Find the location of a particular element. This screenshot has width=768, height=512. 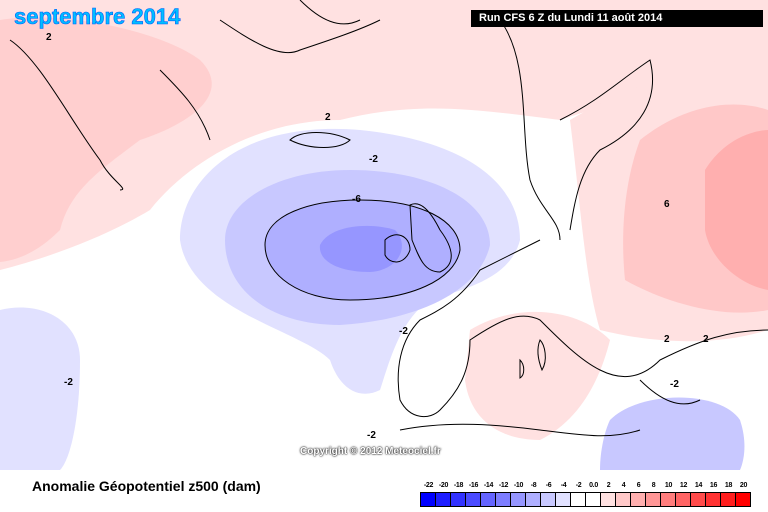

color-scale-label: 18 is located at coordinates (728, 485).